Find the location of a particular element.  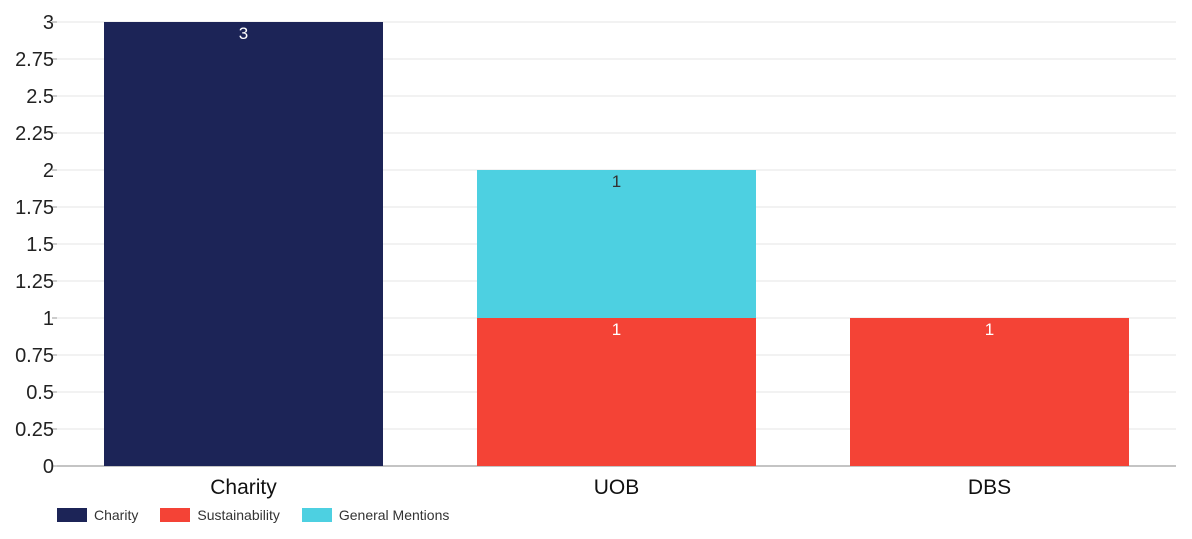

x-tick-label: UOB is located at coordinates (617, 487).